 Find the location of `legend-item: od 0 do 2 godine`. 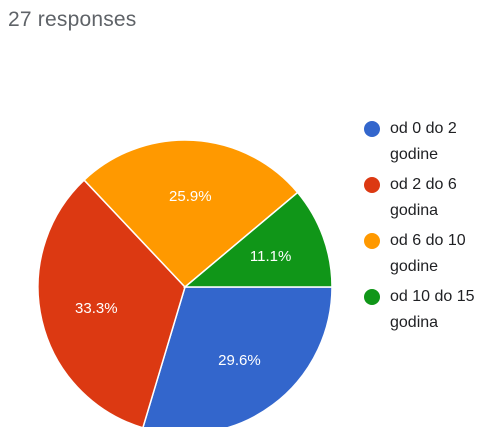

legend-item: od 0 do 2 godine is located at coordinates (428, 142).